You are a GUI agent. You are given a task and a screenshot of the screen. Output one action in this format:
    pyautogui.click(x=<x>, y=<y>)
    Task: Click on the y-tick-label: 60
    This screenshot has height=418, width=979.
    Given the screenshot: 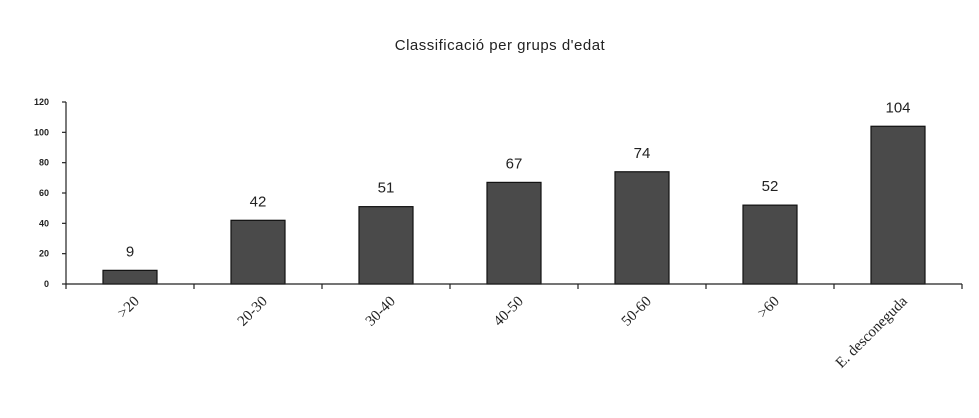 What is the action you would take?
    pyautogui.click(x=44, y=193)
    